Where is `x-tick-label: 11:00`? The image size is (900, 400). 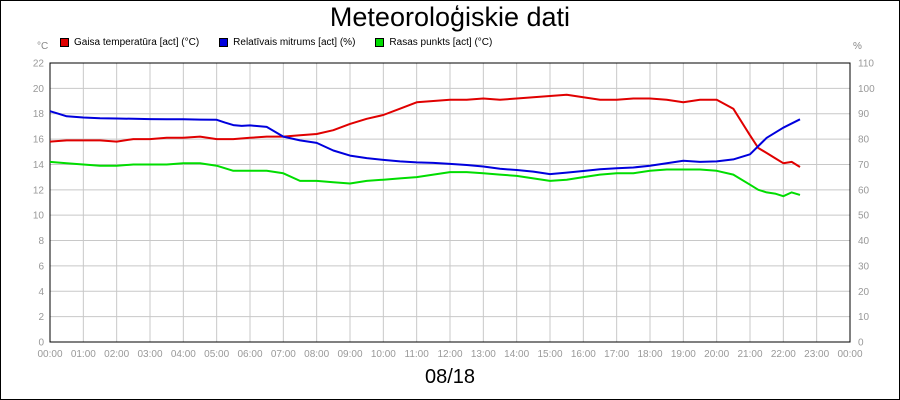 x-tick-label: 11:00 is located at coordinates (417, 354).